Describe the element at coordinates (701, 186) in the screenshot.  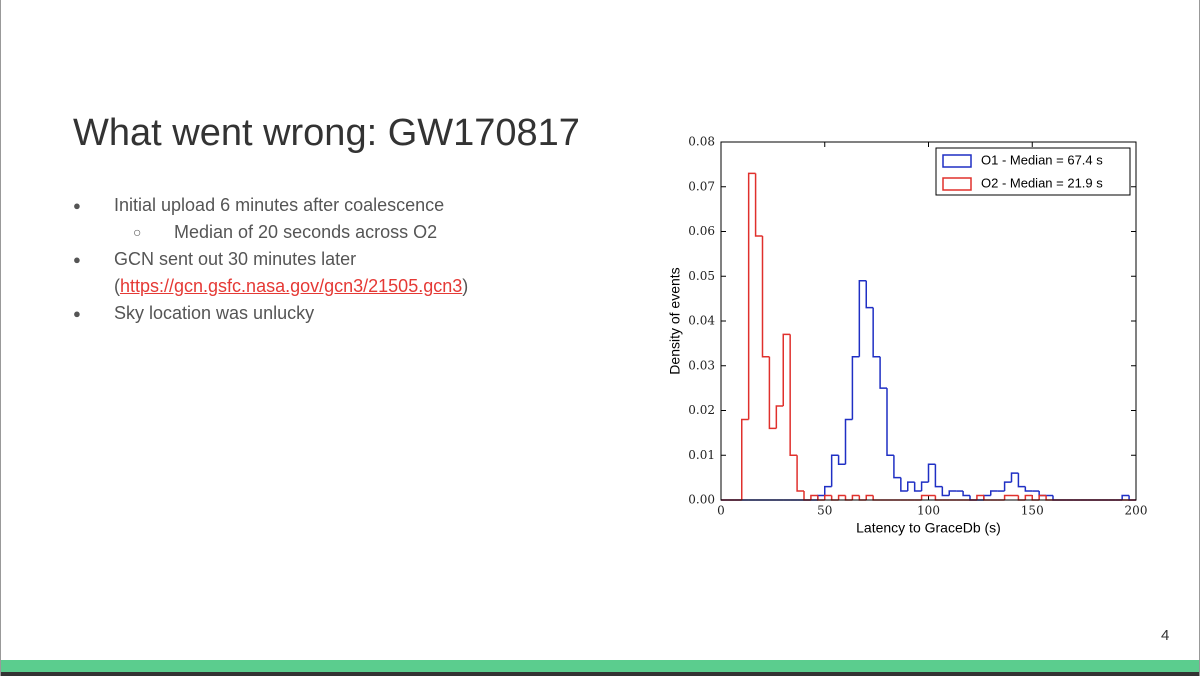
I see `y-tick-label: 0.07` at that location.